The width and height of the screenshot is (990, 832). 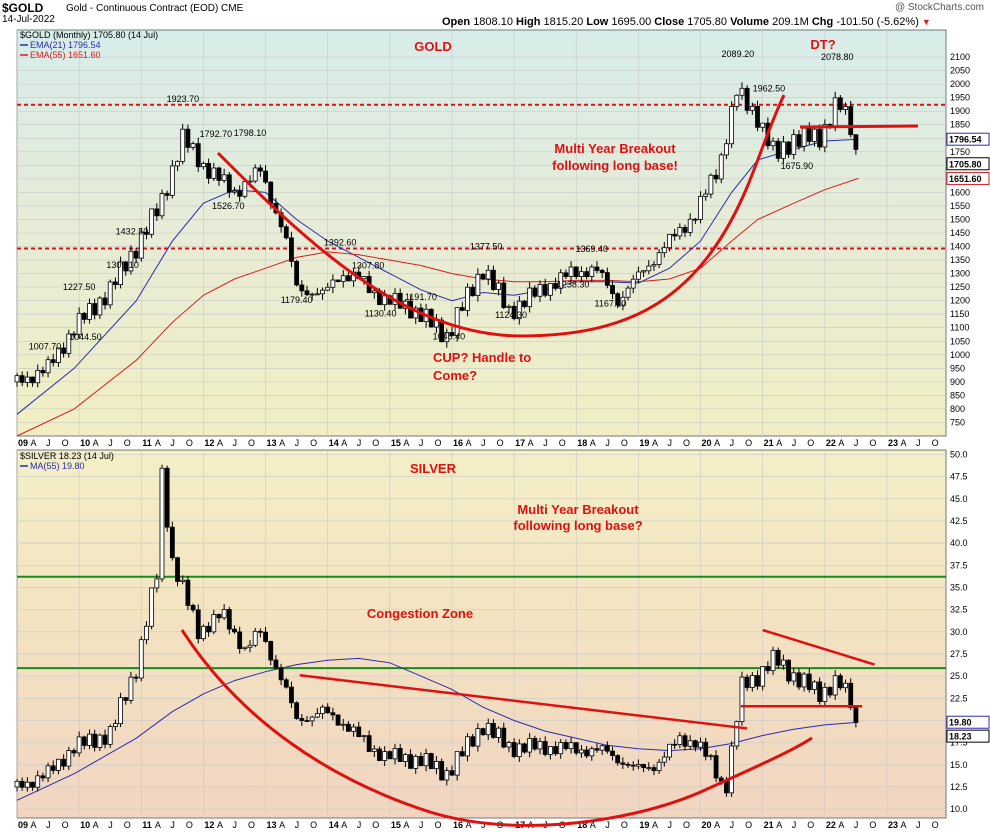 I want to click on price-label: 1179.40, so click(x=297, y=300).